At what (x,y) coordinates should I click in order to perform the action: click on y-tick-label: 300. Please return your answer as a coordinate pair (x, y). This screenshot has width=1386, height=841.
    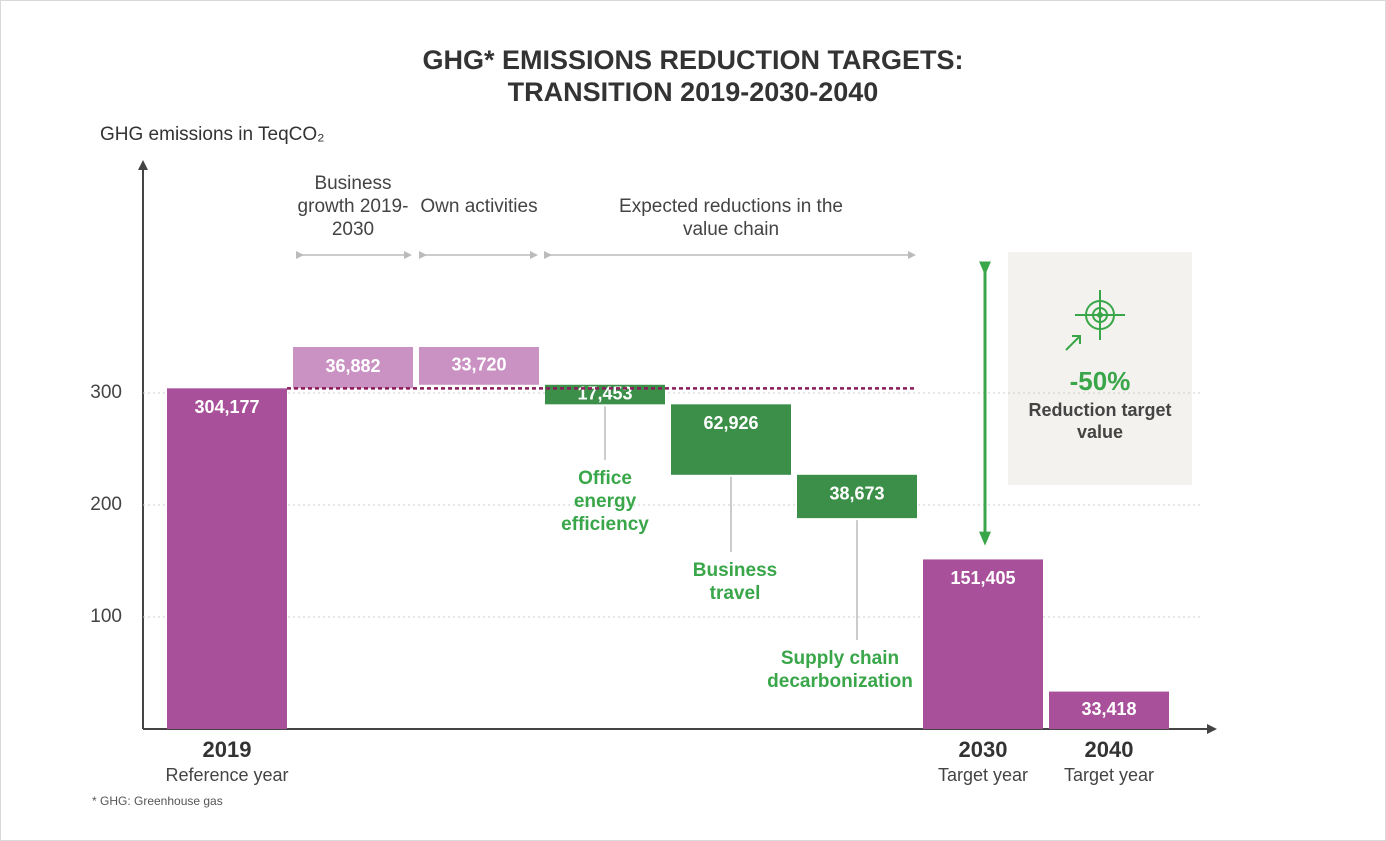
    Looking at the image, I should click on (106, 392).